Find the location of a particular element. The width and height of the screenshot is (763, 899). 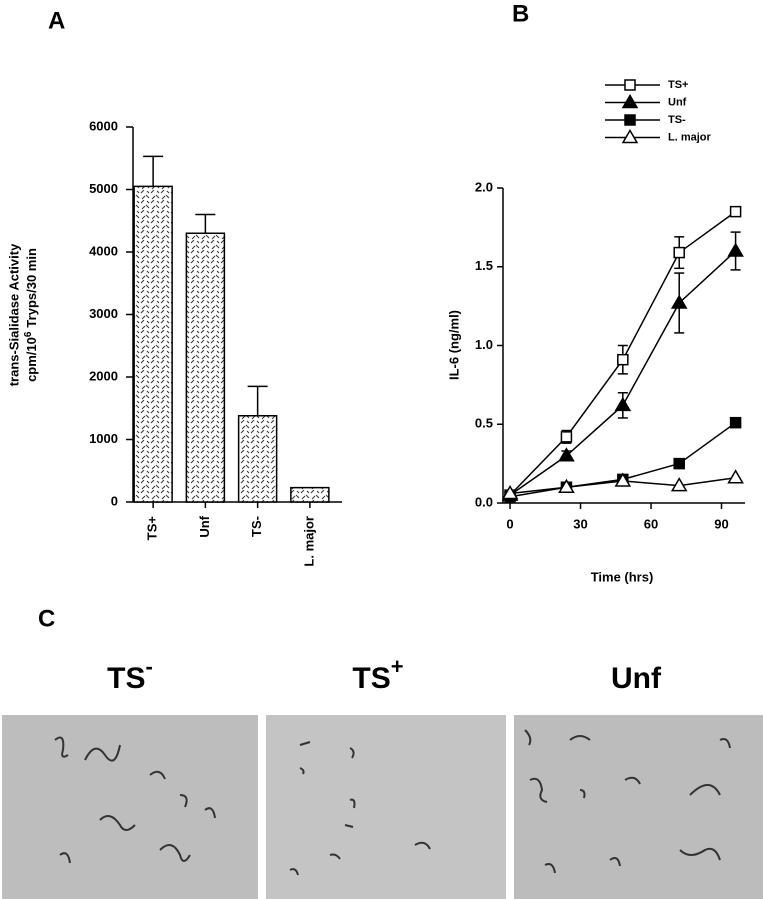

legend-label: L. major is located at coordinates (690, 137).